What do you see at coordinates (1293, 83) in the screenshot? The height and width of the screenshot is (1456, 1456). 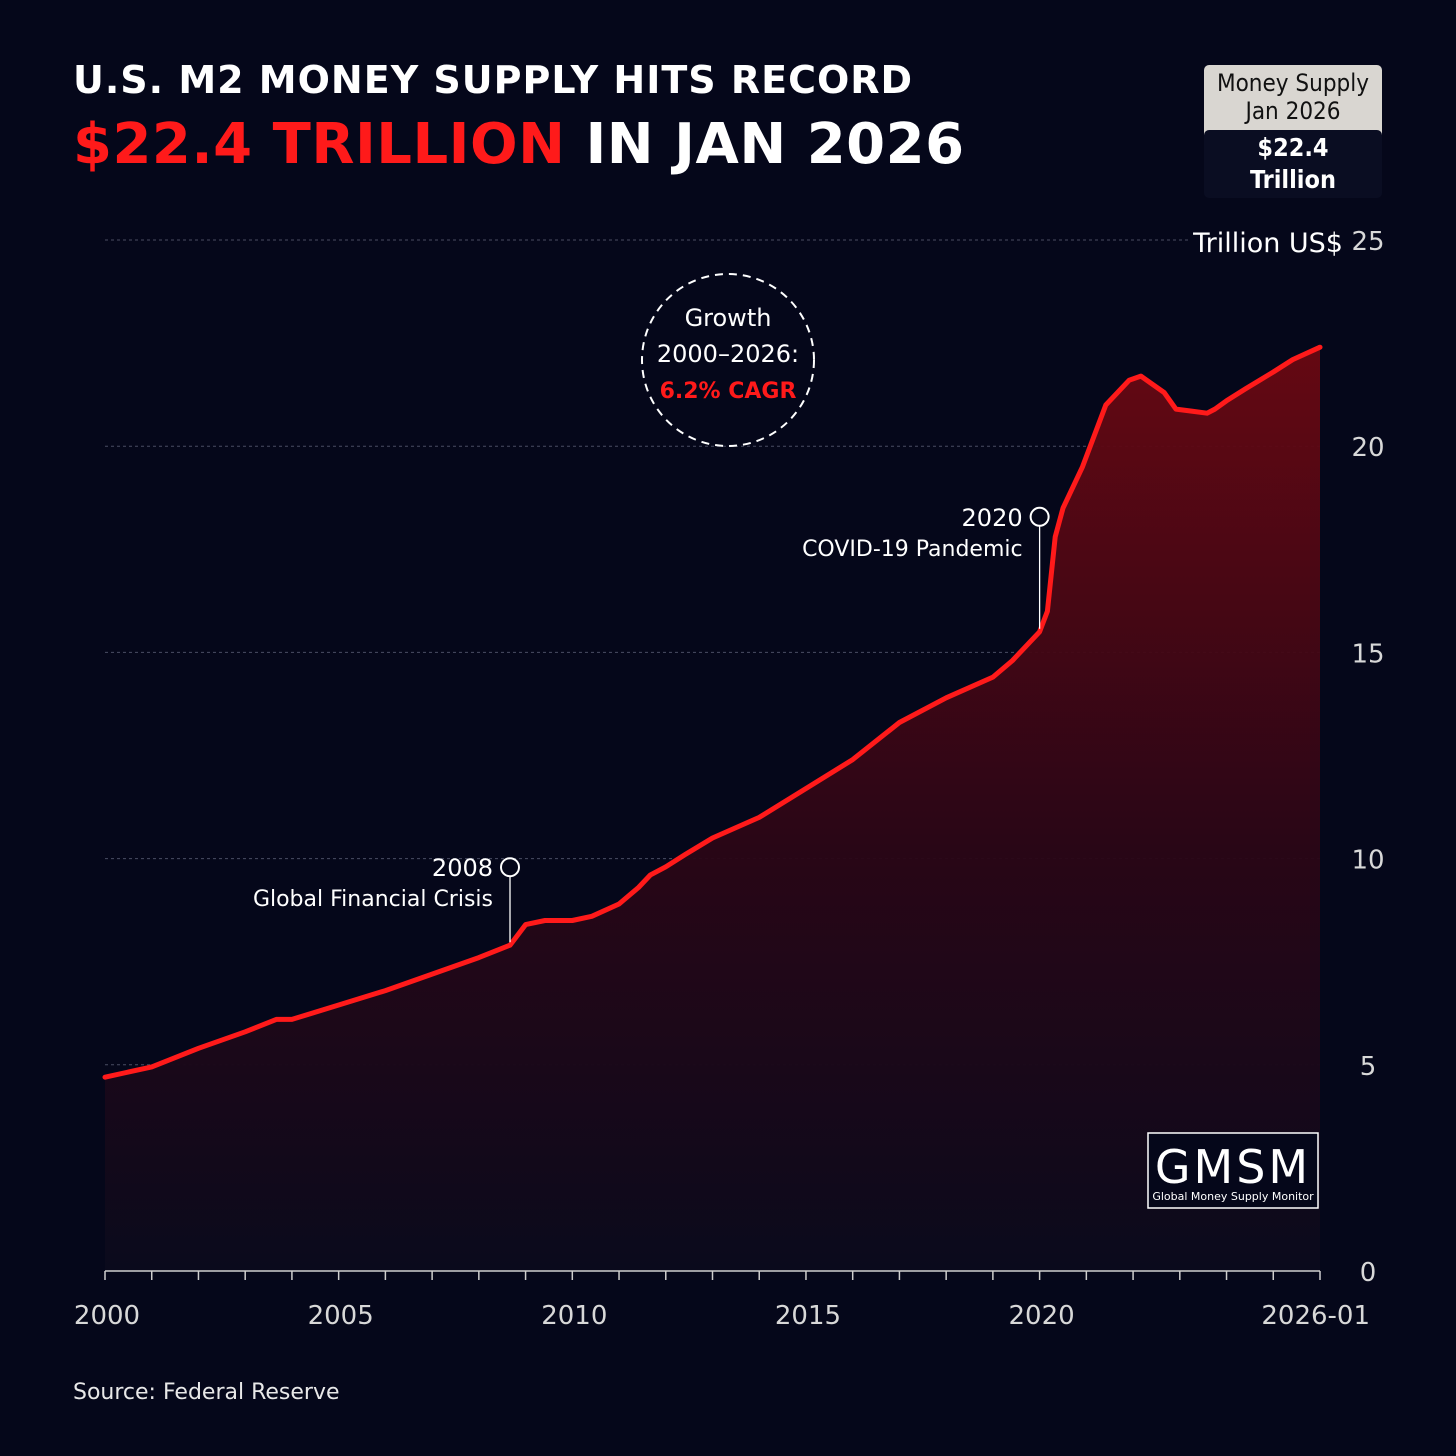 I see `badge-label: Money Supply` at bounding box center [1293, 83].